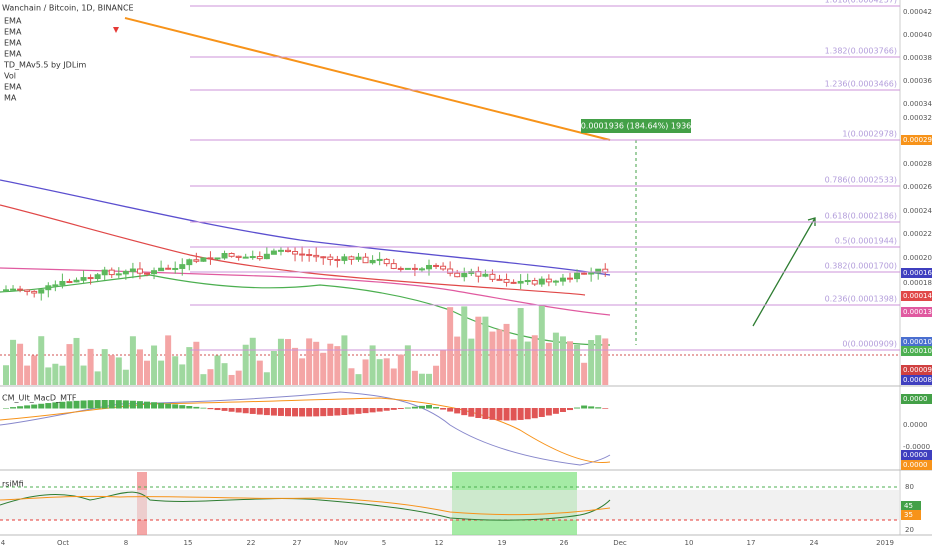 Image resolution: width=932 pixels, height=550 pixels. I want to click on price-tag, so click(916, 380).